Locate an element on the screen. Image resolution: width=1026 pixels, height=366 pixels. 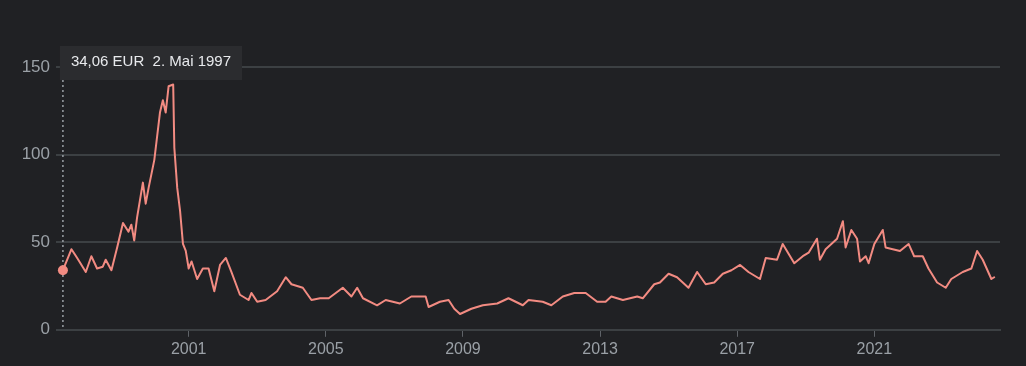
annotation: 34,06 EUR 2. Mai 1997 is located at coordinates (150, 61).